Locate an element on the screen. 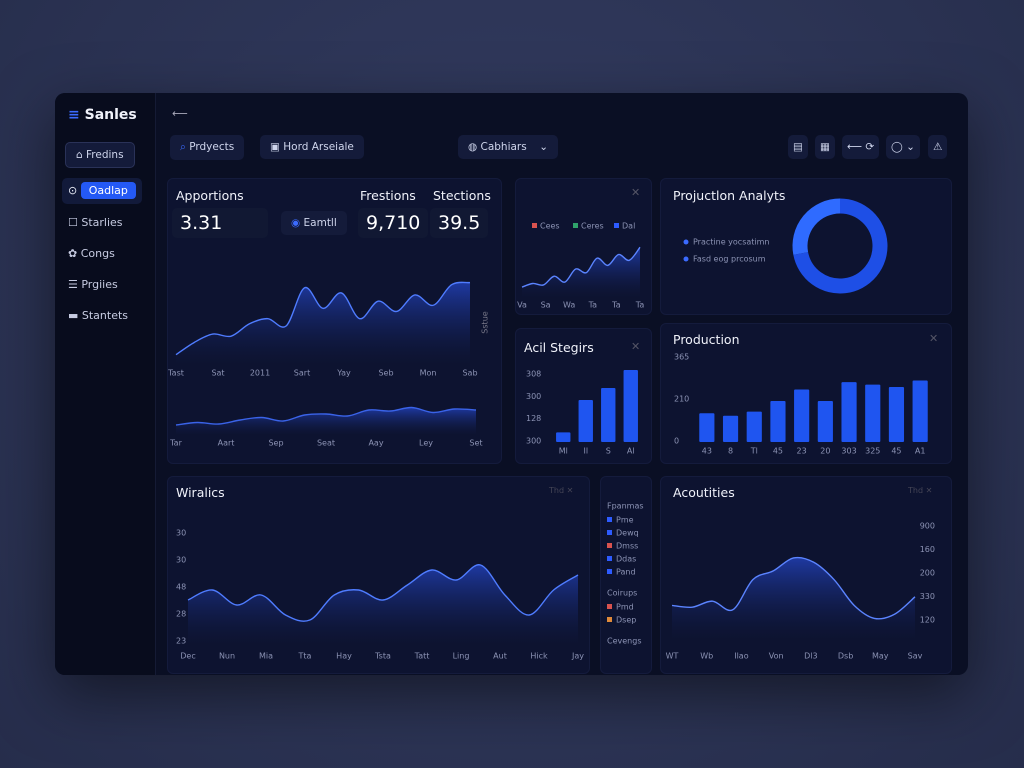  dropdown: ◍ Cabhiars ⌄ is located at coordinates (508, 147).